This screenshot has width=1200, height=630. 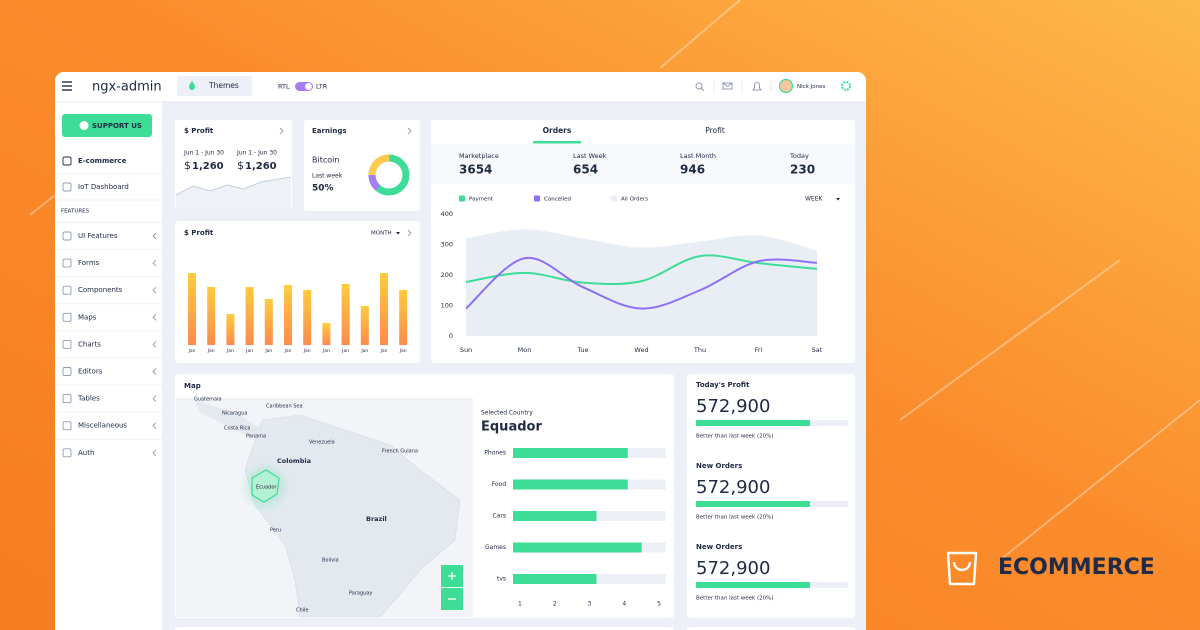 What do you see at coordinates (192, 85) in the screenshot?
I see `theme-icon` at bounding box center [192, 85].